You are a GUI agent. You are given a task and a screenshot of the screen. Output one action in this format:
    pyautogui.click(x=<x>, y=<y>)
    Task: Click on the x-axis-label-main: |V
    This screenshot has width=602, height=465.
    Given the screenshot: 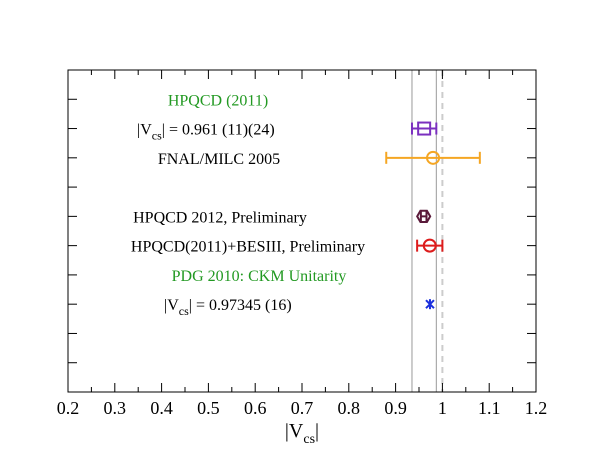 What is the action you would take?
    pyautogui.click(x=294, y=431)
    